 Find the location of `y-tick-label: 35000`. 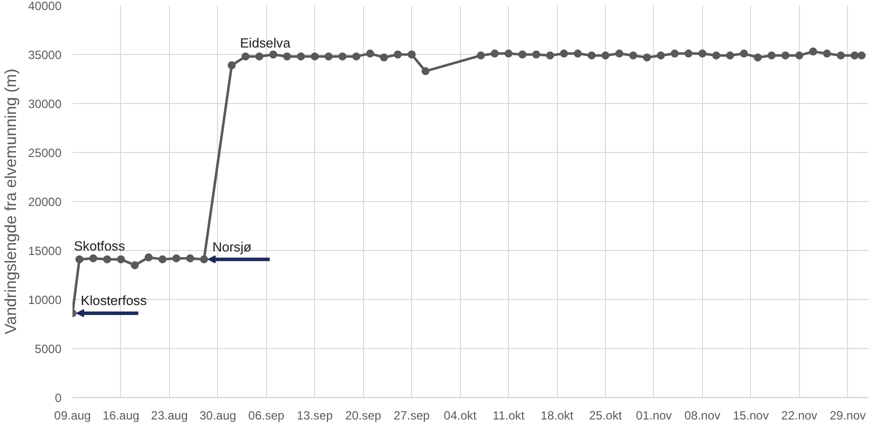

y-tick-label: 35000 is located at coordinates (45, 55).